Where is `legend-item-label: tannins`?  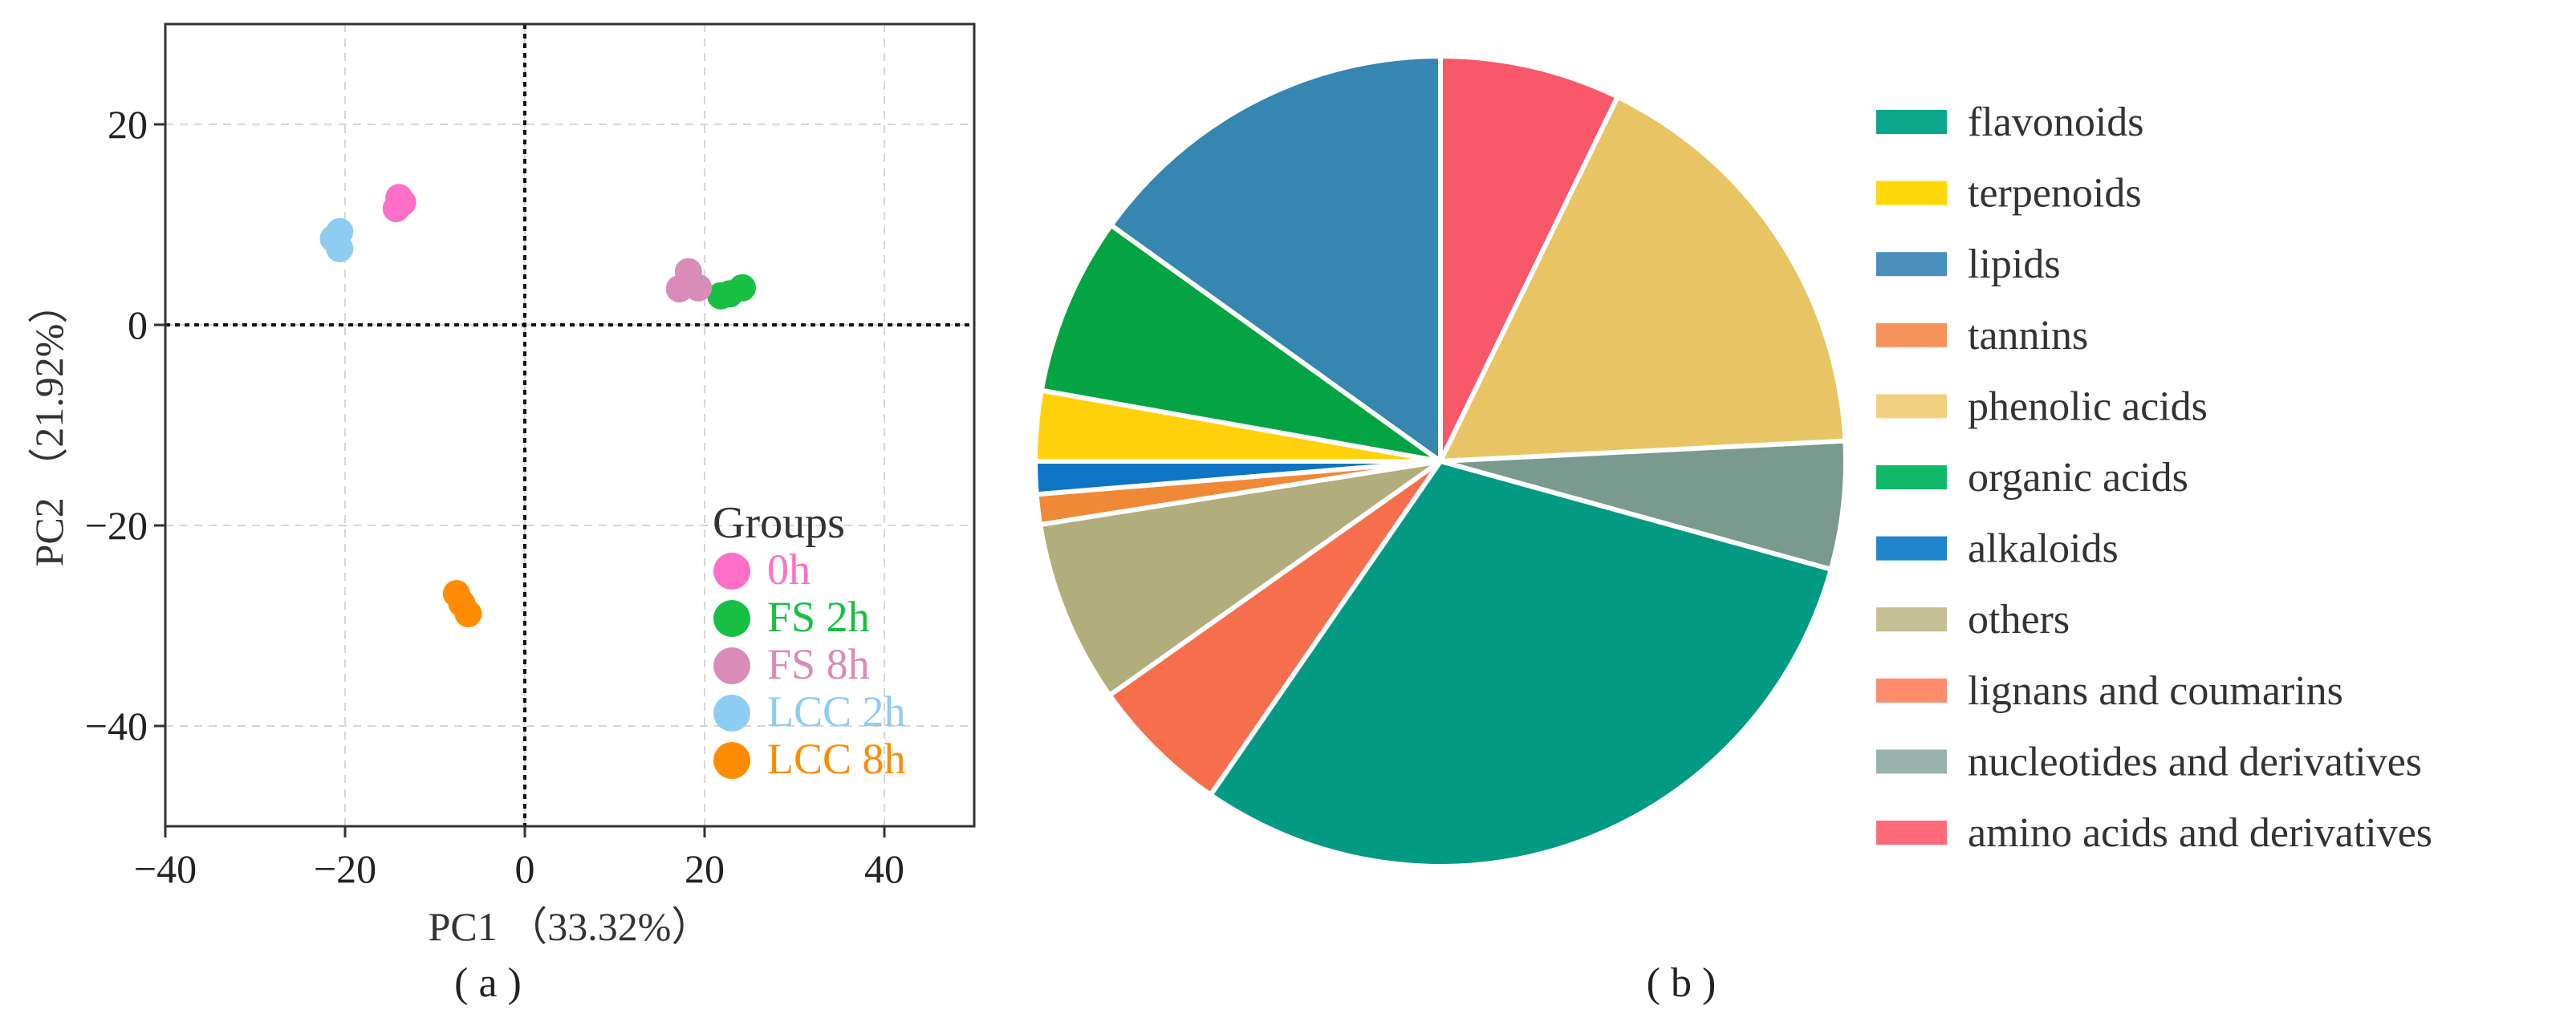
legend-item-label: tannins is located at coordinates (2028, 336).